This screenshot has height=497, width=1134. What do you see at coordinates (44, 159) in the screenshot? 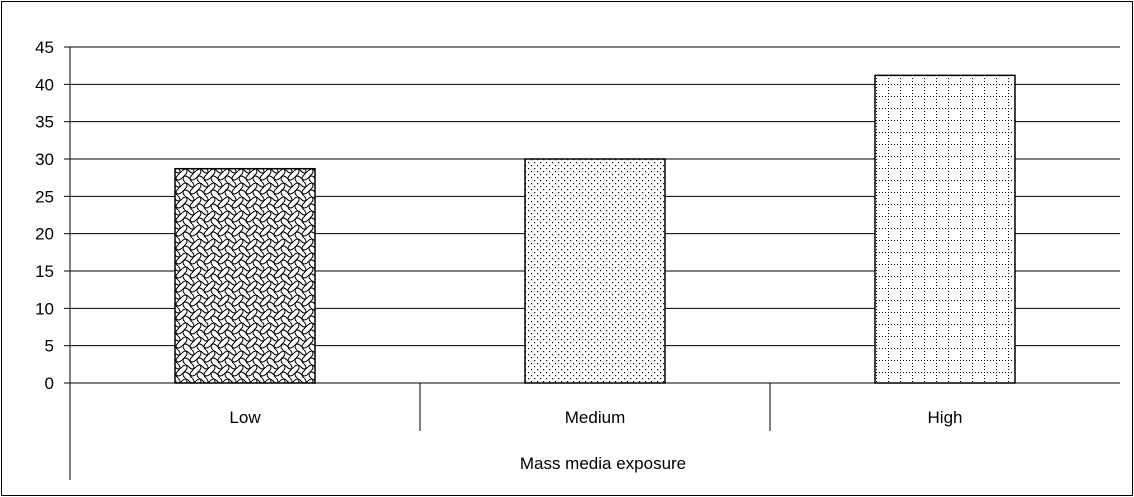
I see `y-tick-label: 30` at bounding box center [44, 159].